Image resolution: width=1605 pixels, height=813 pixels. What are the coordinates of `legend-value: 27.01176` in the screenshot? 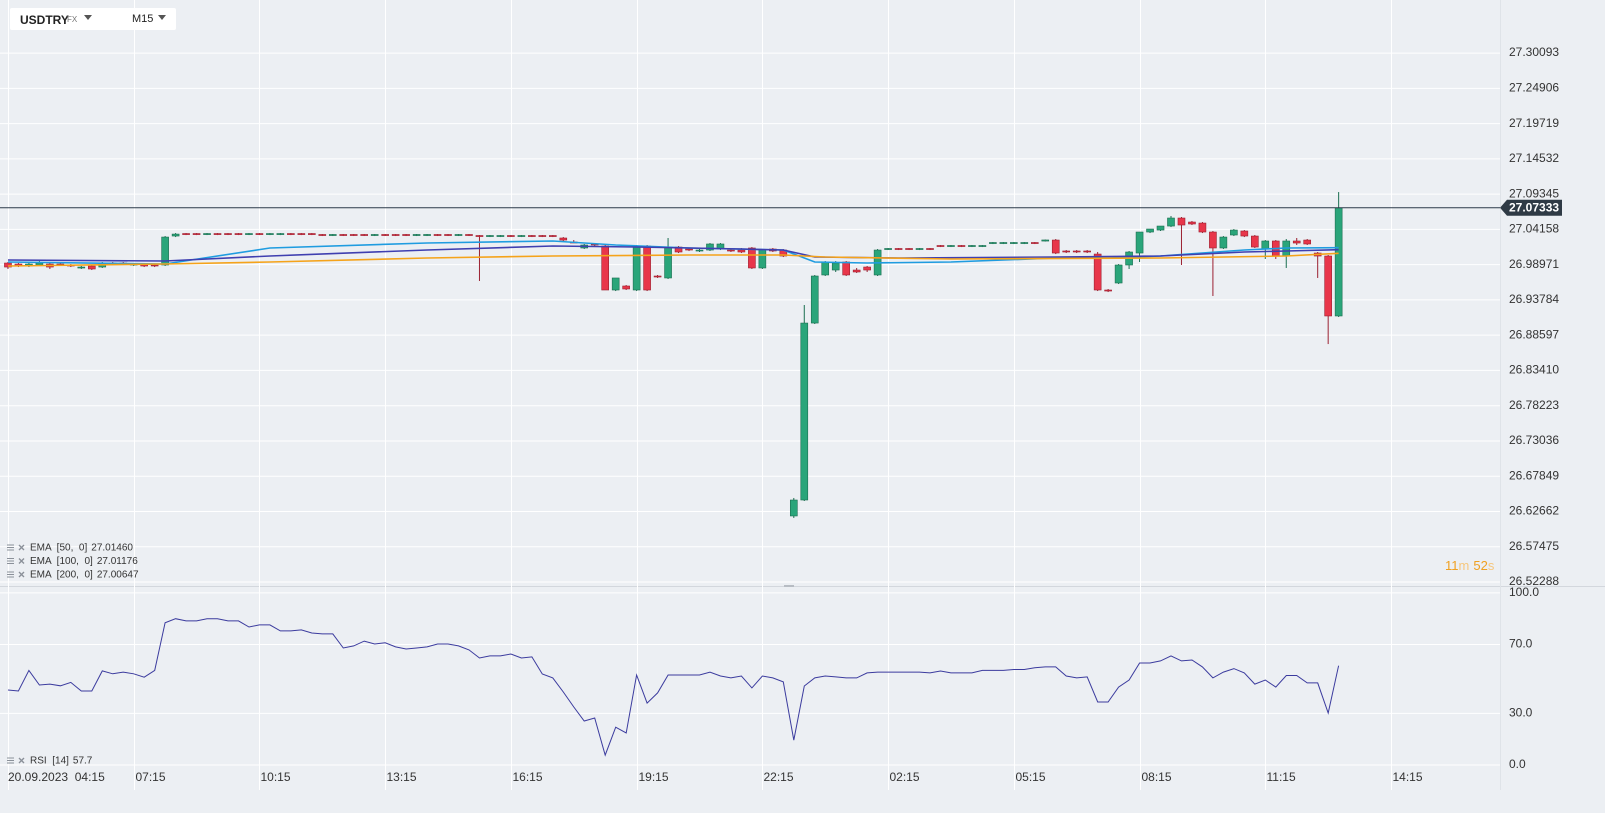 It's located at (117, 561).